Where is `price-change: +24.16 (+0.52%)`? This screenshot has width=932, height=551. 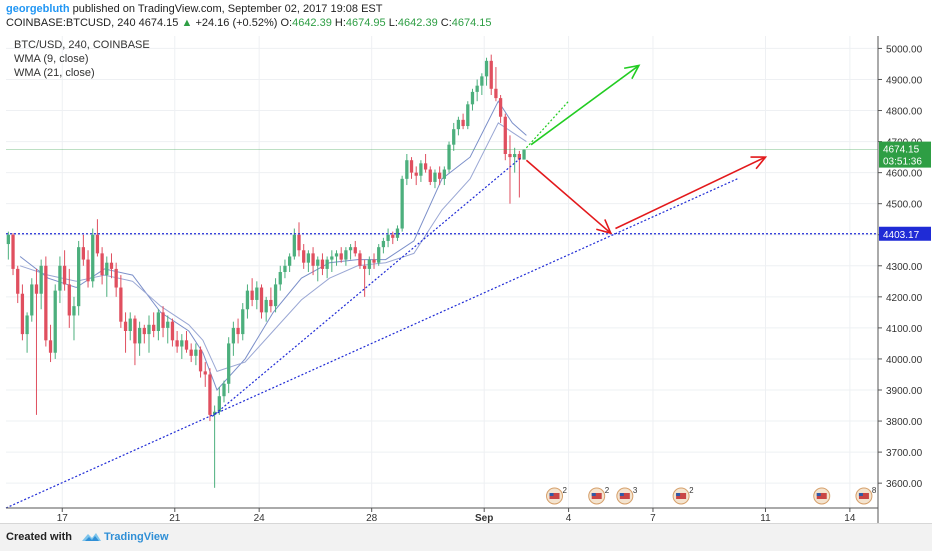
price-change: +24.16 (+0.52%) is located at coordinates (236, 23).